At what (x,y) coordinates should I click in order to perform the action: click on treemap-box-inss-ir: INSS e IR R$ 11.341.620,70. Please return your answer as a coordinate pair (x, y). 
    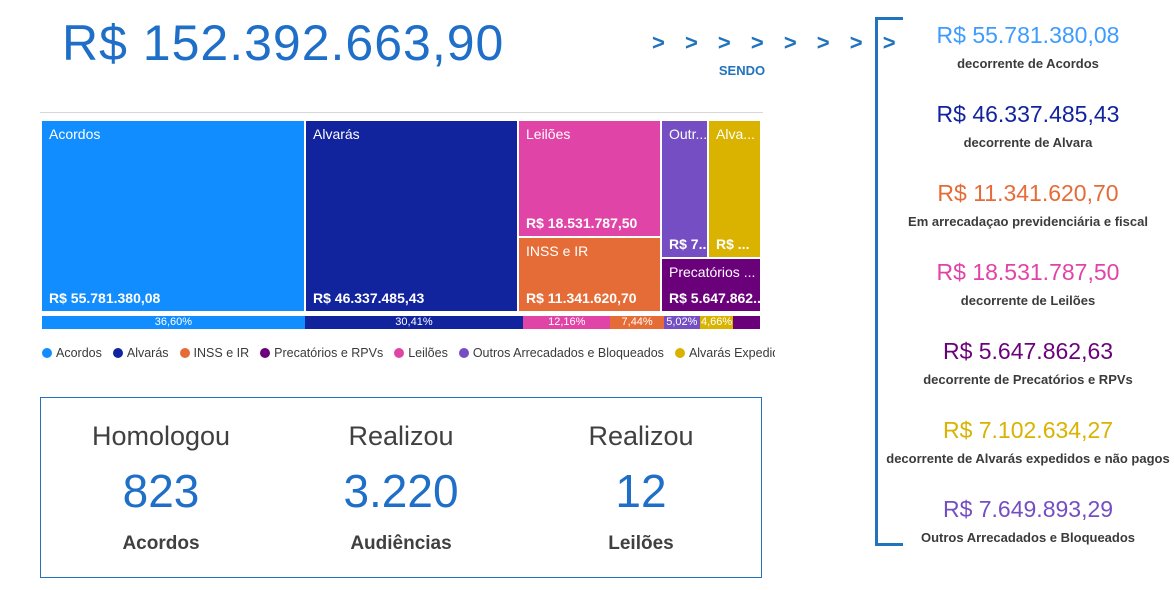
    Looking at the image, I should click on (589, 274).